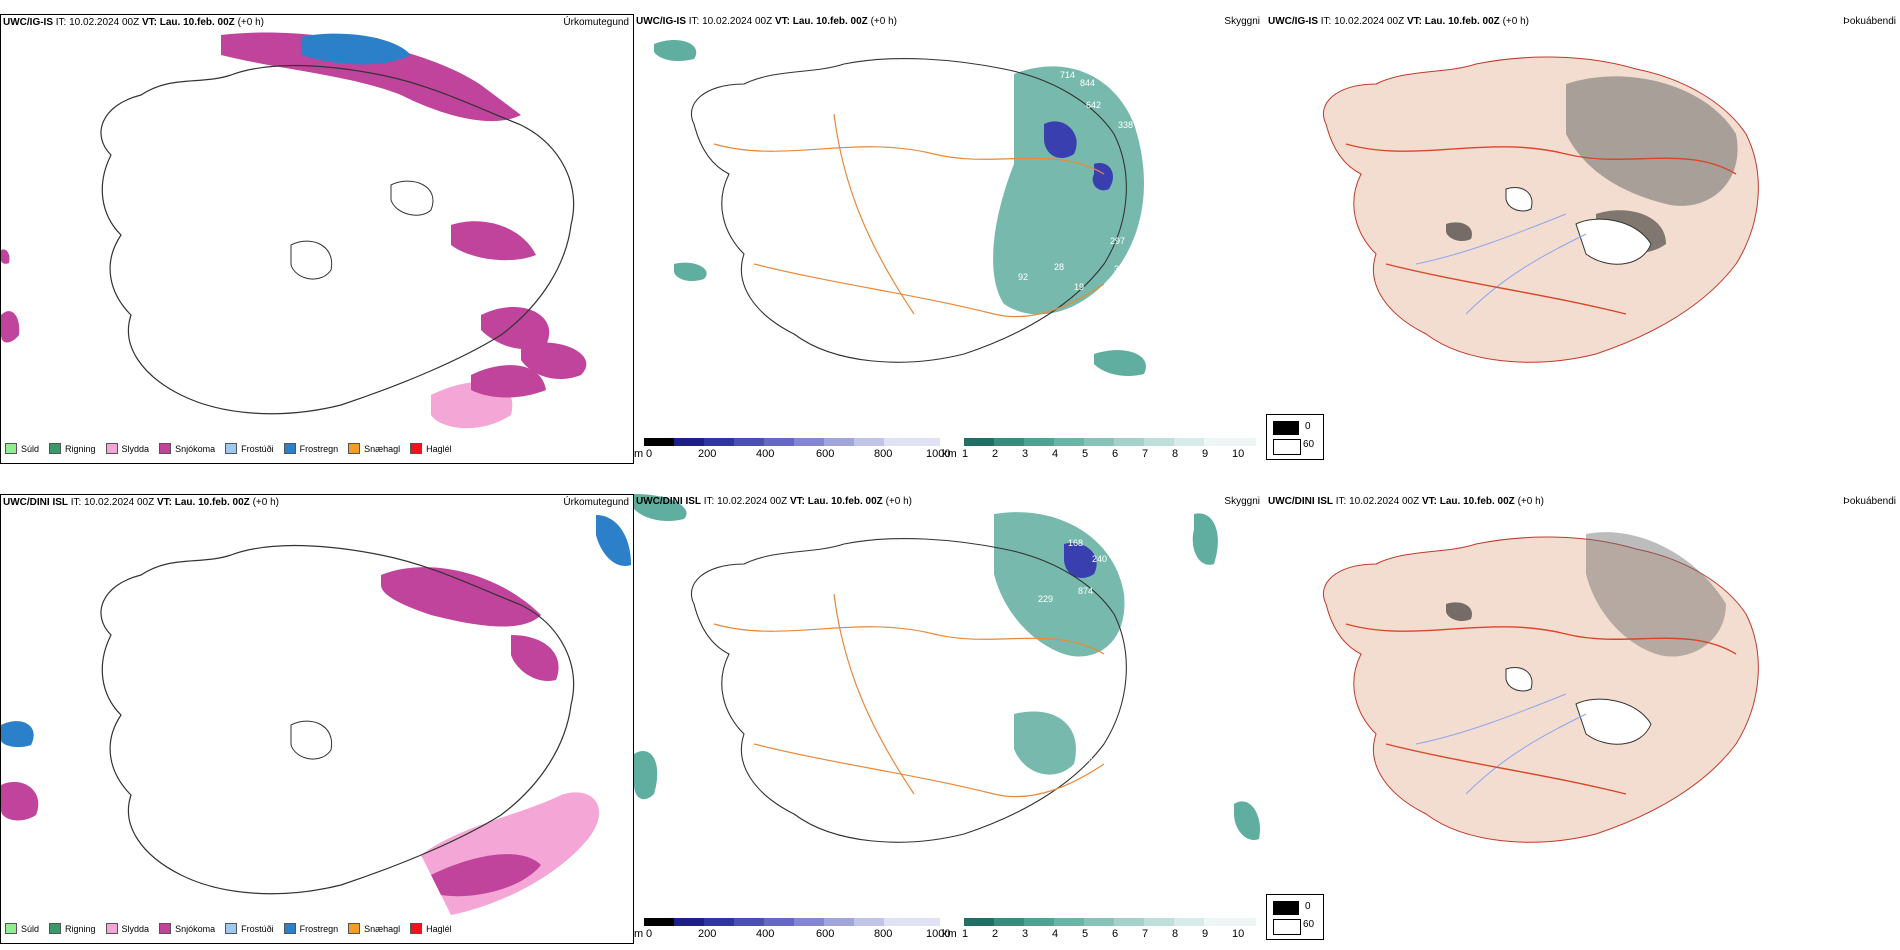 The width and height of the screenshot is (1900, 950). Describe the element at coordinates (1286, 908) in the screenshot. I see `fog-legend-dark` at that location.